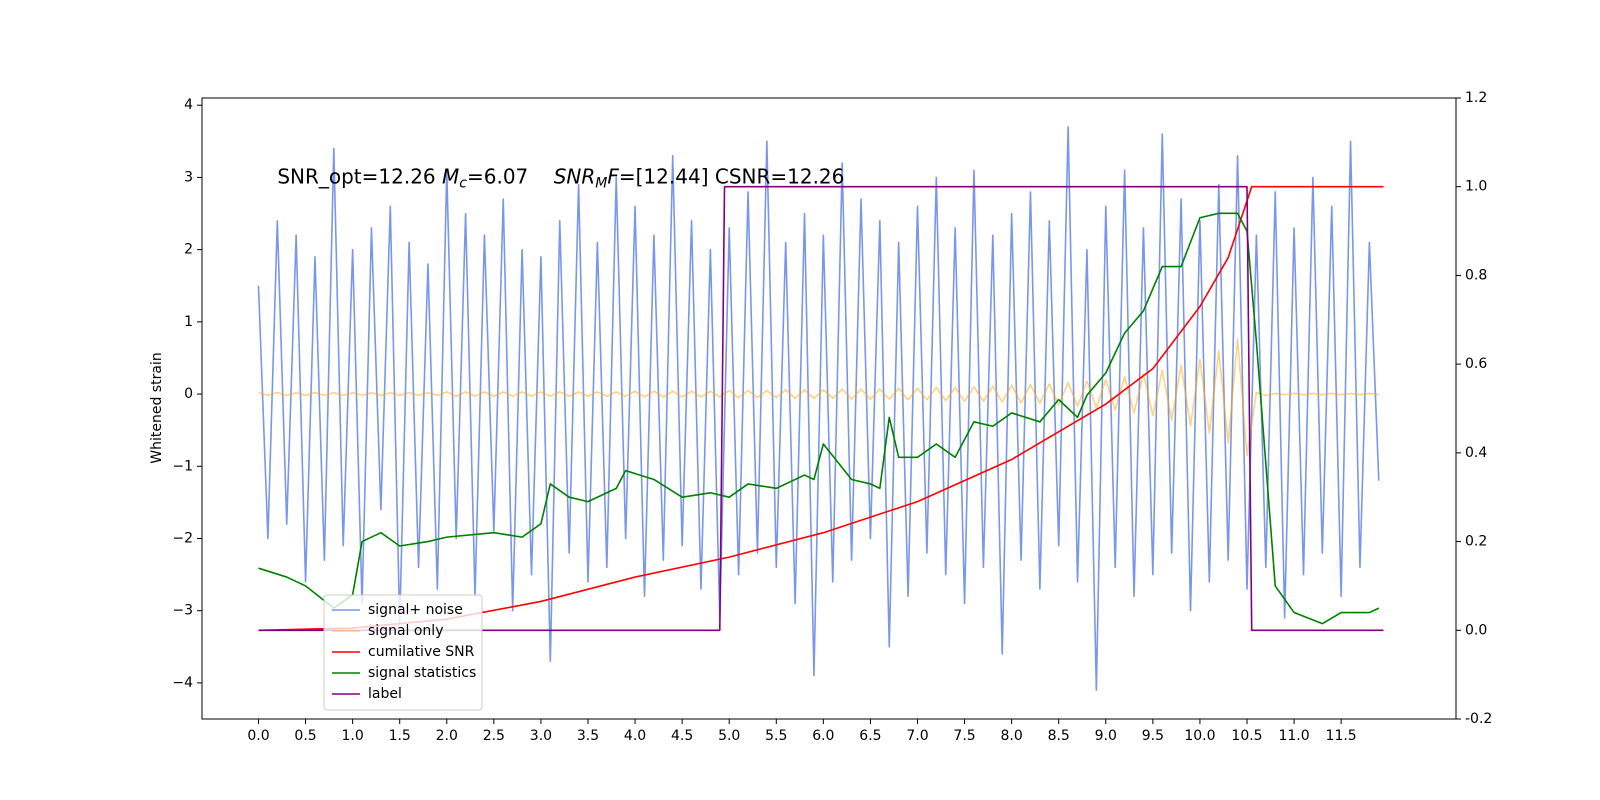 The image size is (1600, 800). Describe the element at coordinates (917, 736) in the screenshot. I see `x-tick-label: 7.0` at that location.